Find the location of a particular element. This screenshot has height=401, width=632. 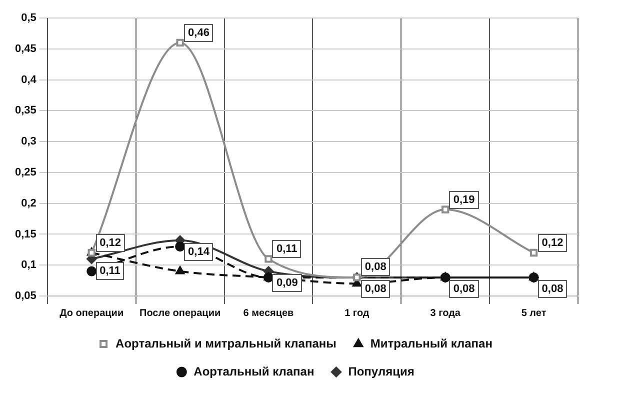

y-tick-label: 0,05 is located at coordinates (25, 296).